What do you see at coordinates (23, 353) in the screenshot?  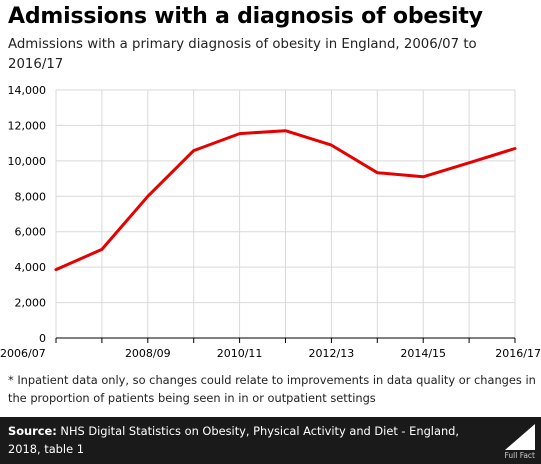 I see `x-tick-label: 2006/07` at bounding box center [23, 353].